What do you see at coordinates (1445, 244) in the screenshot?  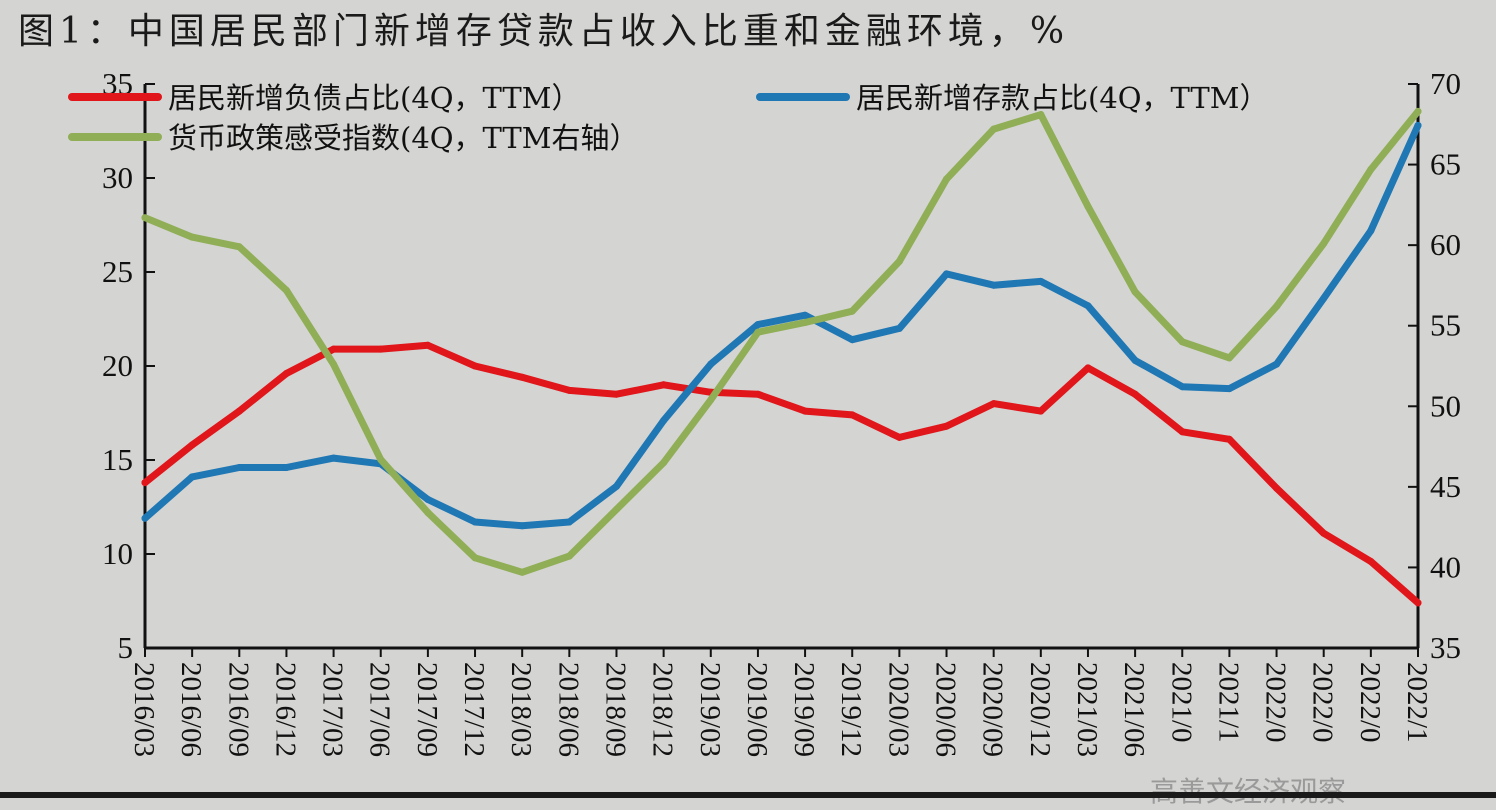 I see `right-tick-label: 60` at bounding box center [1445, 244].